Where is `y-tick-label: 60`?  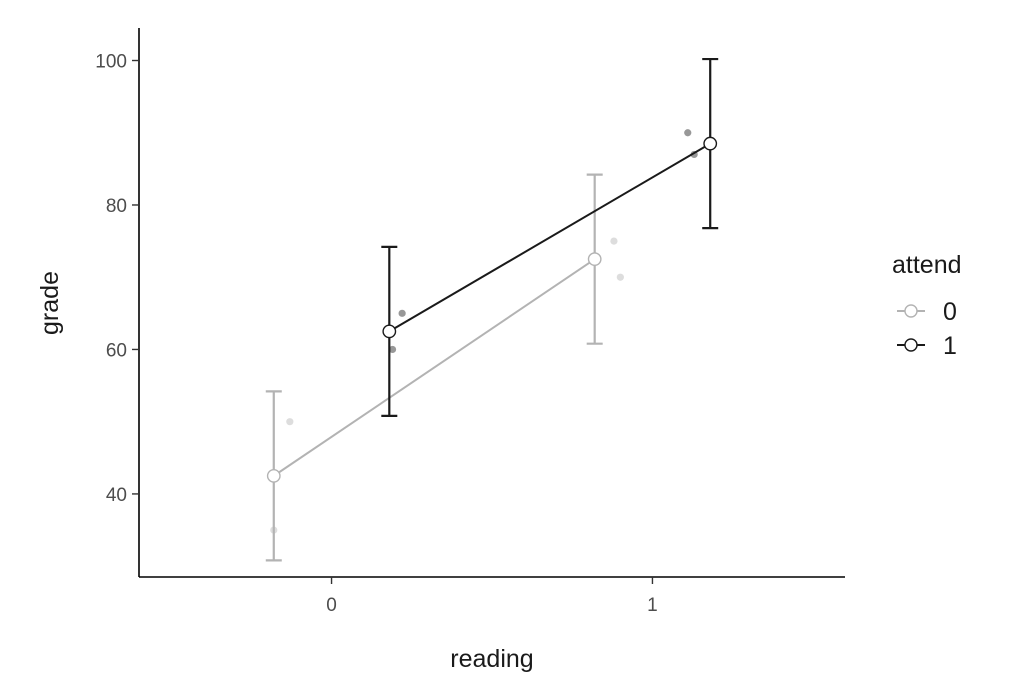 y-tick-label: 60 is located at coordinates (116, 350).